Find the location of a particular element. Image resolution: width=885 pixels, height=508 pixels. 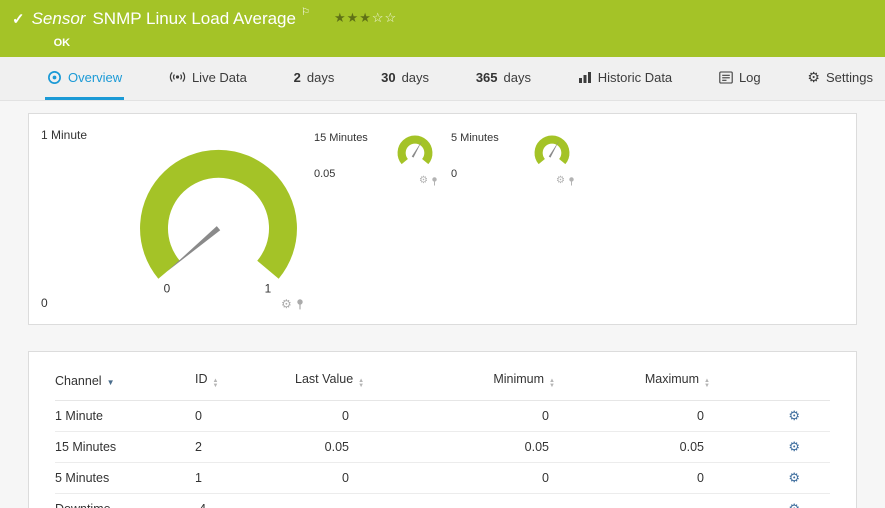

gauge-scale-min: 0 is located at coordinates (167, 289).